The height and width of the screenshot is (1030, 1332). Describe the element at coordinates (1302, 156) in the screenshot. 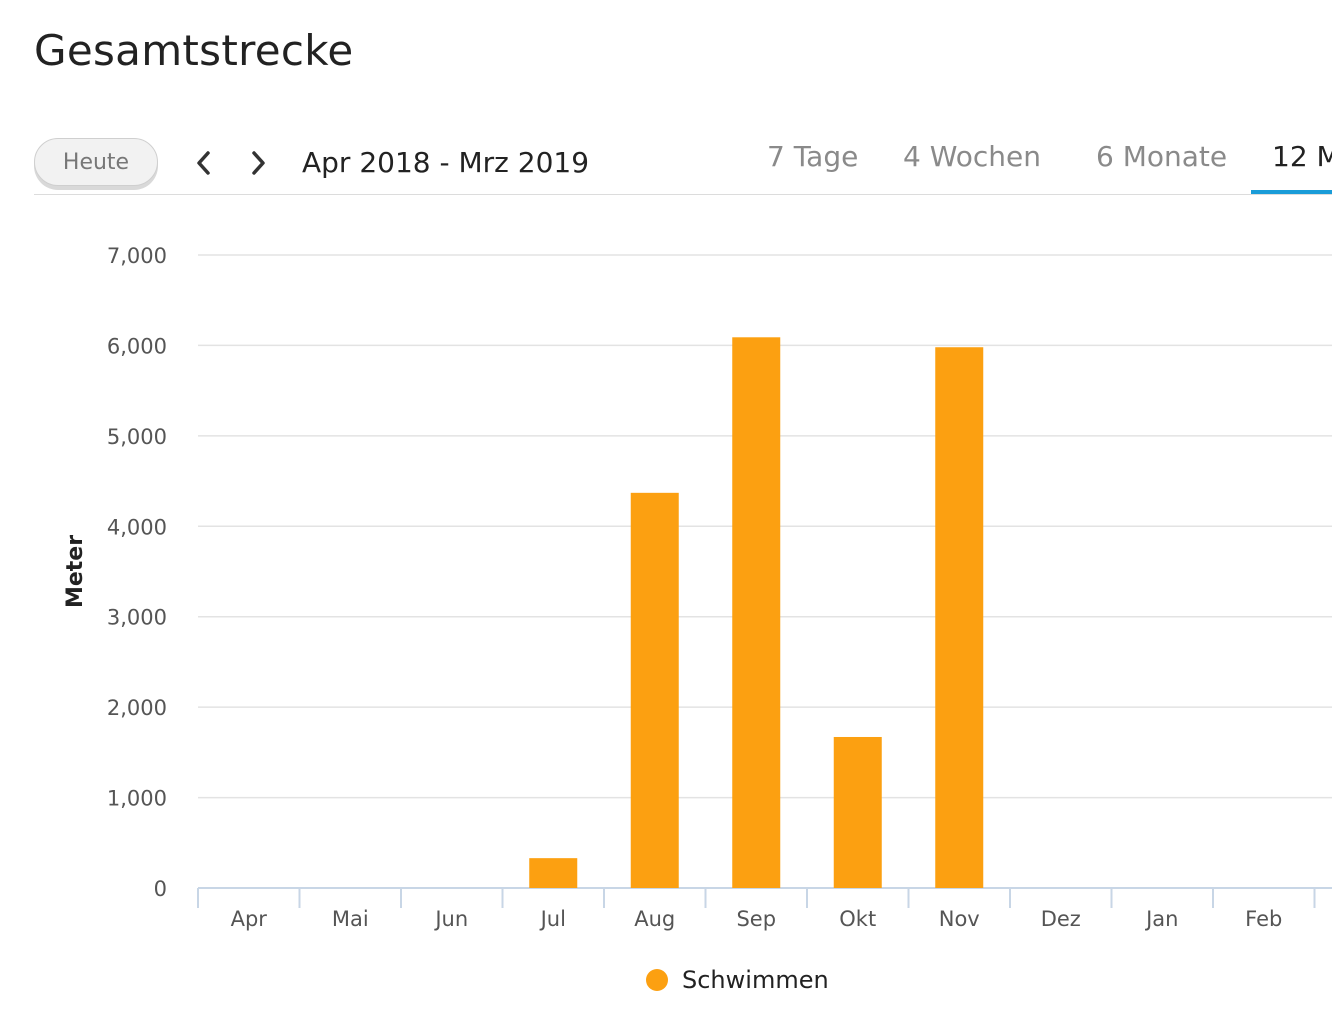

I see `tab-12-monate: 12 M` at that location.